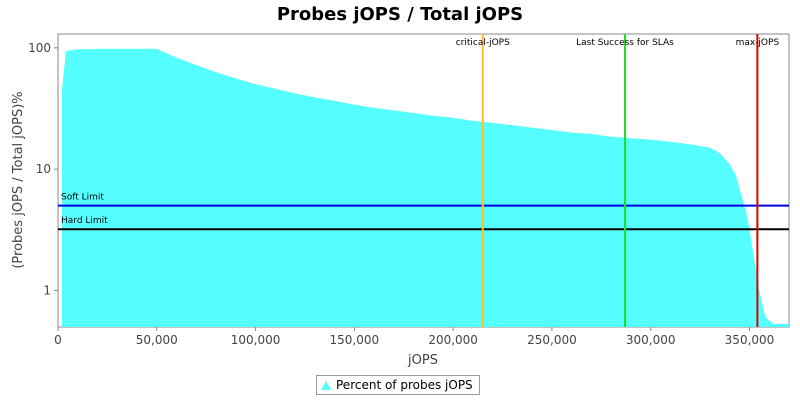 This screenshot has height=400, width=800. I want to click on x-tick-label: 350,000, so click(750, 340).